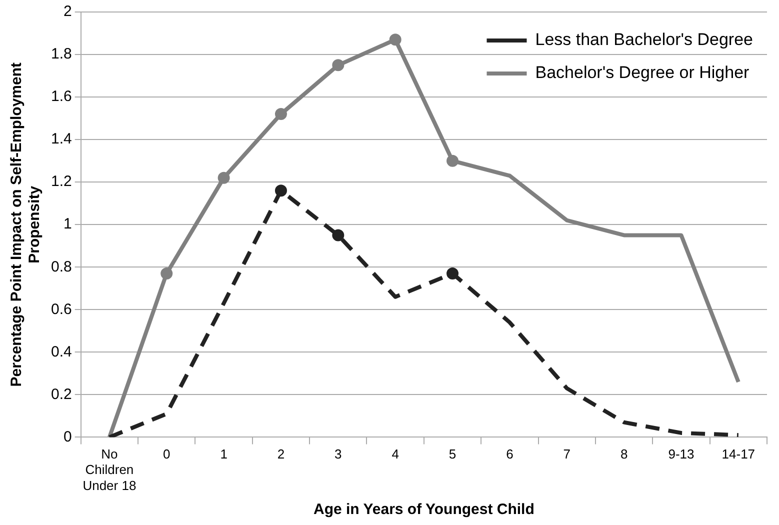  I want to click on y-tick-label: 0.4, so click(61, 351).